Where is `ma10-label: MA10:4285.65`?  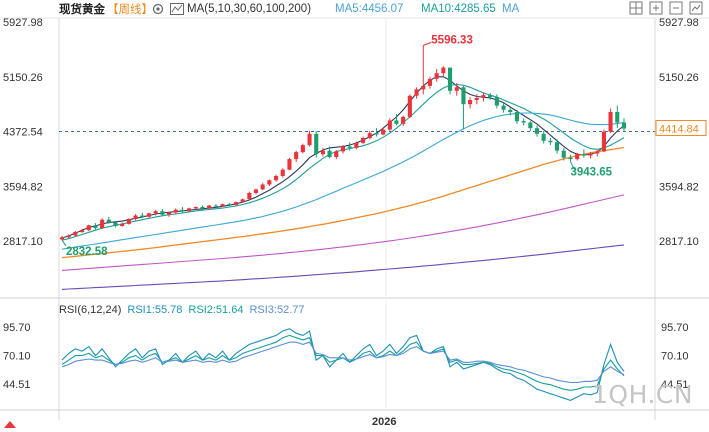 ma10-label: MA10:4285.65 is located at coordinates (458, 9).